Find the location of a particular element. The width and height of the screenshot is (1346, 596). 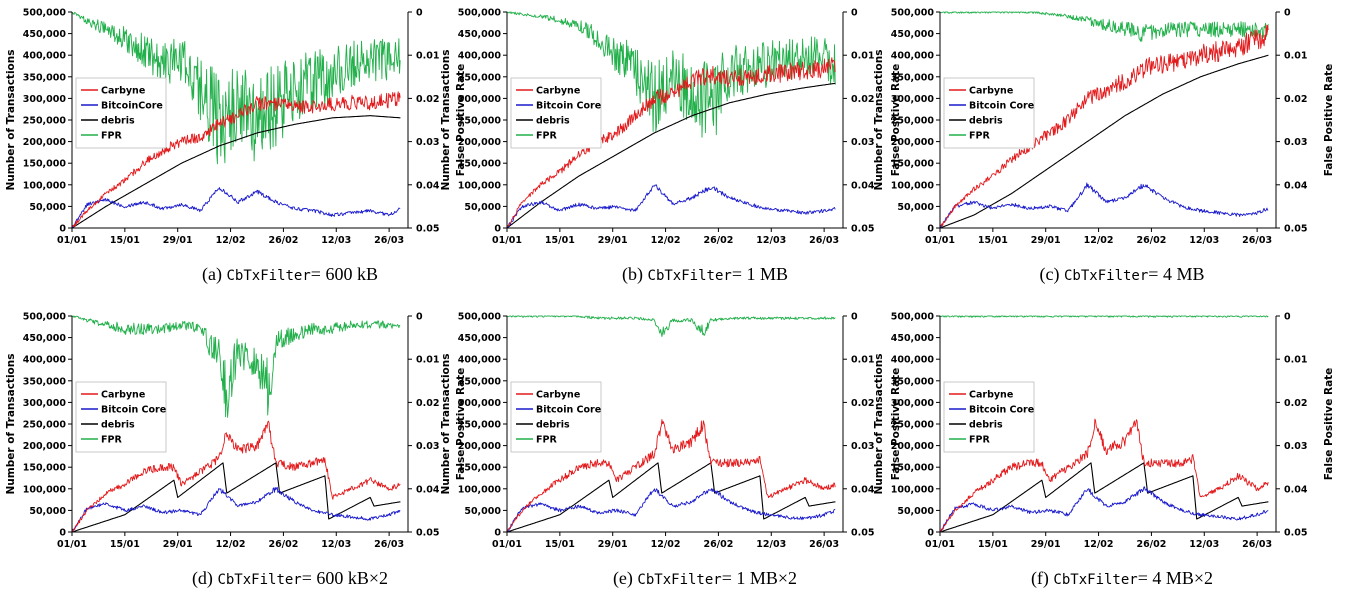

legend: Carbyne BitcoinCore debris FPR is located at coordinates (121, 113).